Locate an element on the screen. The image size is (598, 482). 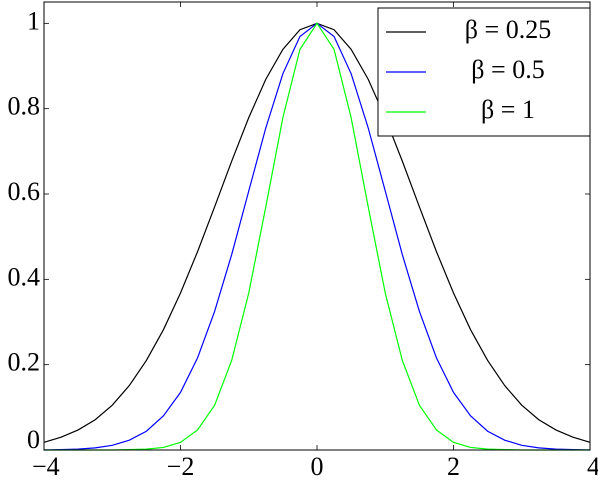
y-tick-label: 1 is located at coordinates (33, 20).